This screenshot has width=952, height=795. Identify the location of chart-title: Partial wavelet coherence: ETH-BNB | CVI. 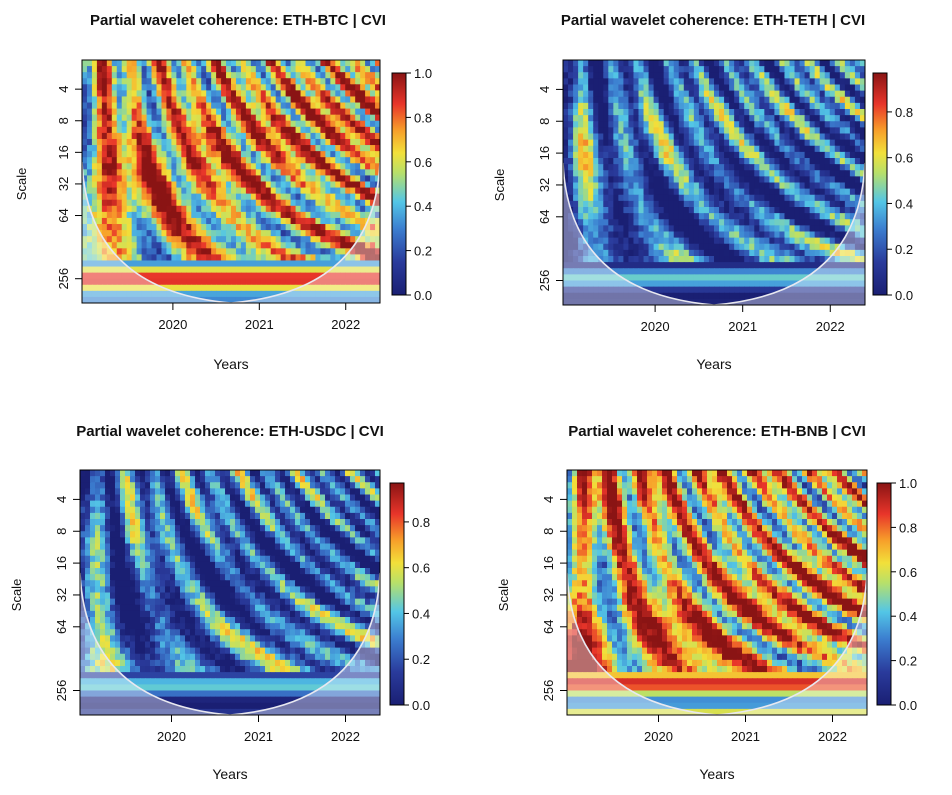
(717, 431).